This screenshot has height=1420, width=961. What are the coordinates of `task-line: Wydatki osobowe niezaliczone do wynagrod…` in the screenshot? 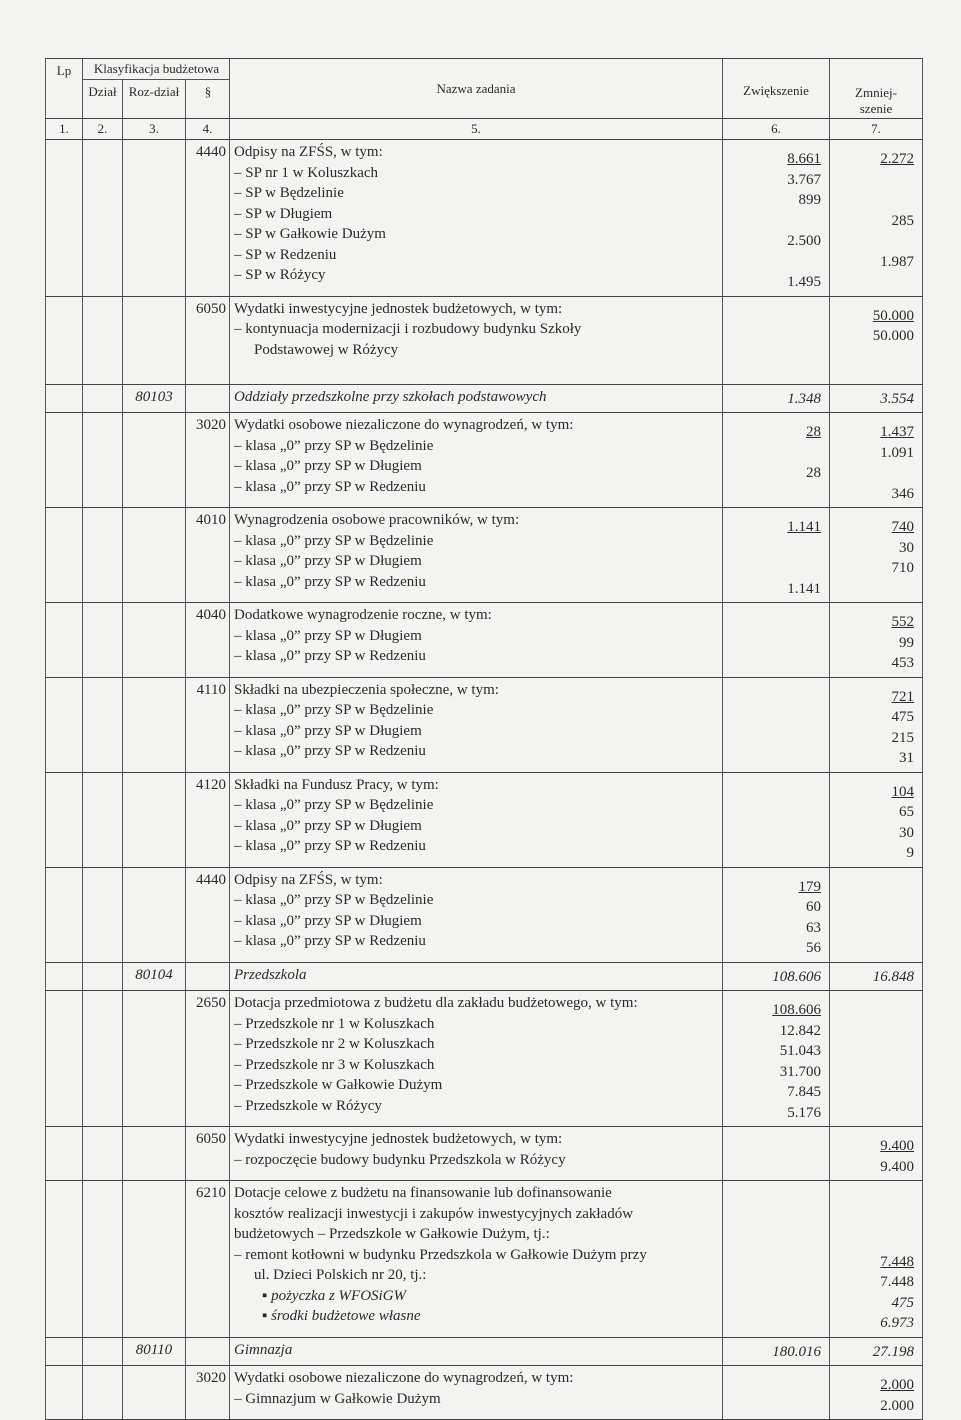 It's located at (404, 425).